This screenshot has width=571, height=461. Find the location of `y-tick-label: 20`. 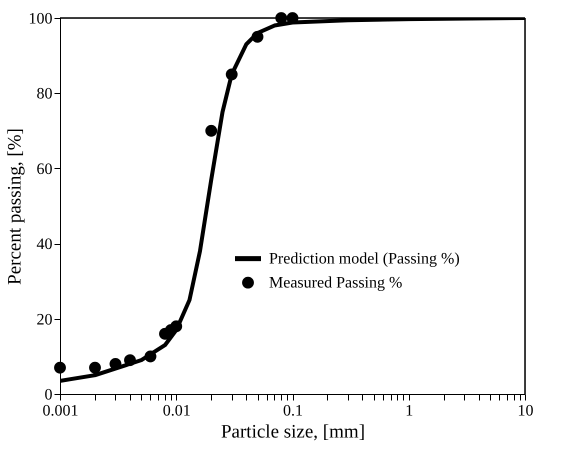

y-tick-label: 20 is located at coordinates (44, 319).